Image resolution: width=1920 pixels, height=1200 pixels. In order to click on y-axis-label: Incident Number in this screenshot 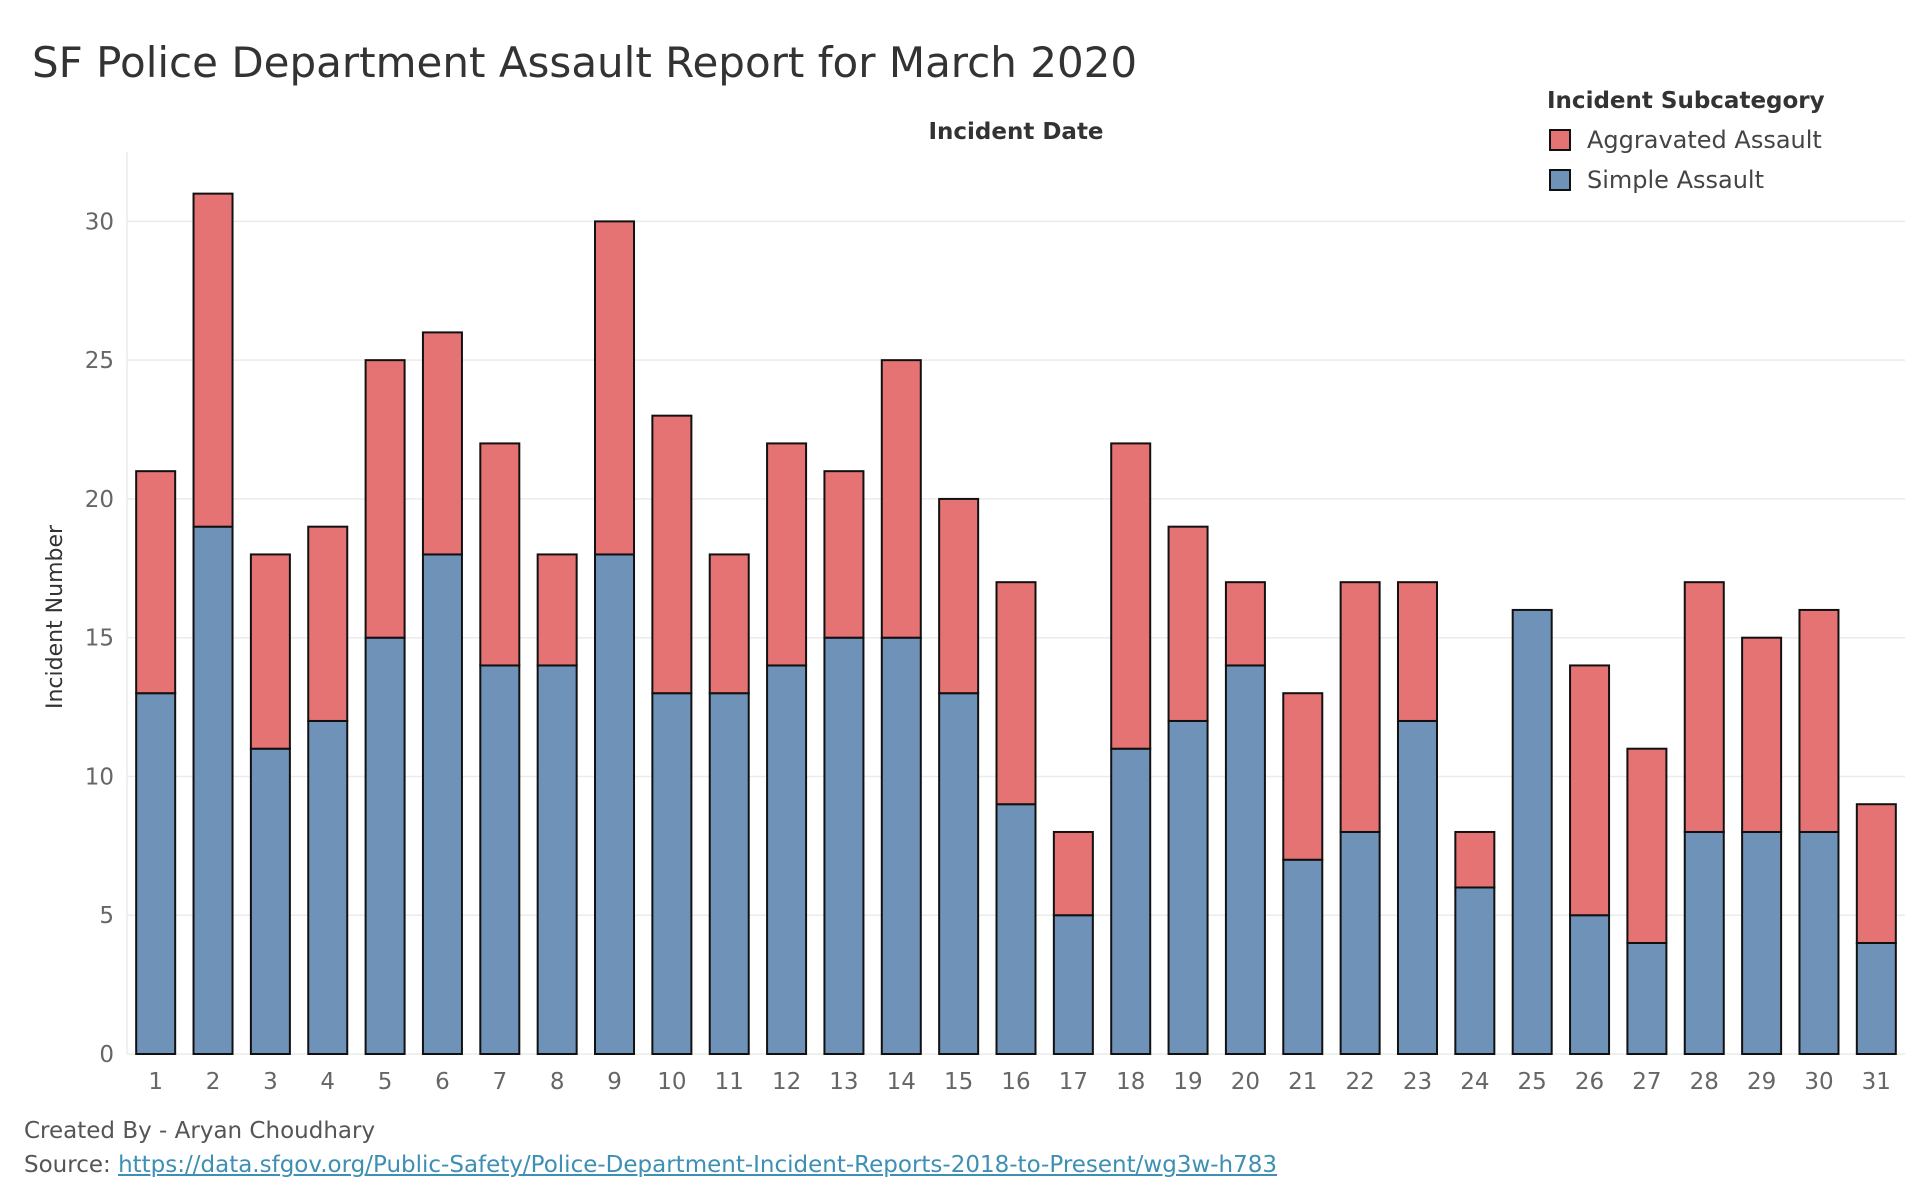, I will do `click(55, 616)`.